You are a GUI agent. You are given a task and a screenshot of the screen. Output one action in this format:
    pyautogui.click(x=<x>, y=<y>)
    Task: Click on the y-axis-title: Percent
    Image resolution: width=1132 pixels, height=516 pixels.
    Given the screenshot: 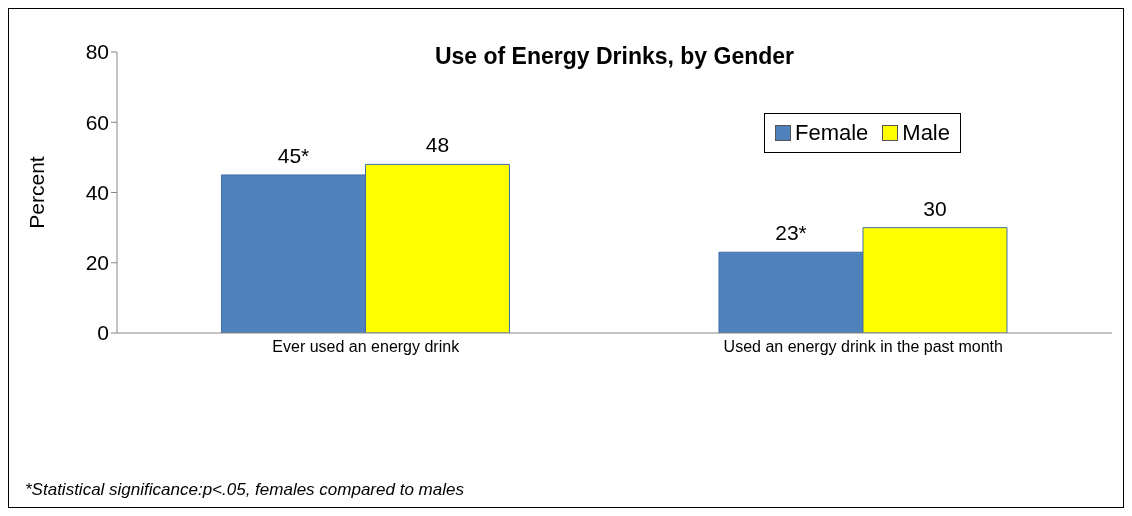 What is the action you would take?
    pyautogui.click(x=37, y=192)
    